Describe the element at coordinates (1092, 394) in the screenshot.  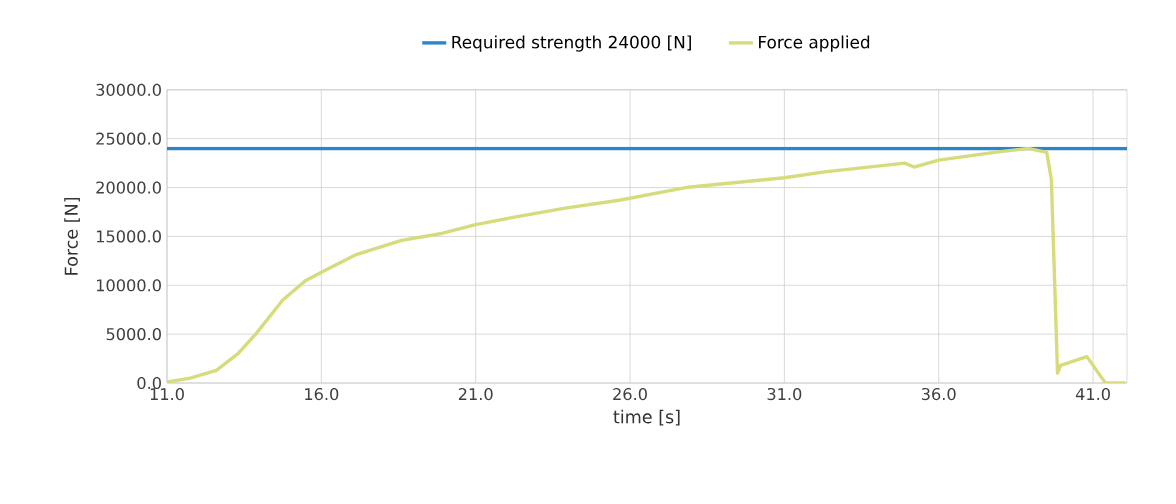
I see `x-tick-label: 41.0` at that location.